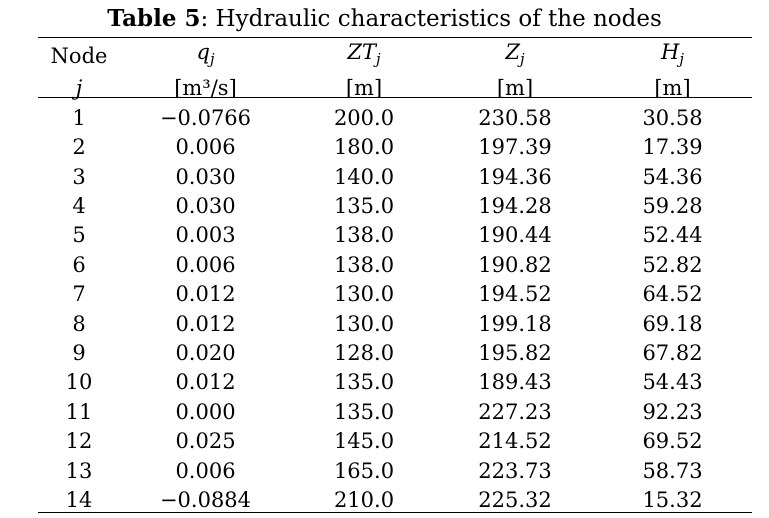  Describe the element at coordinates (672, 206) in the screenshot. I see `cell-h: 59.28` at that location.